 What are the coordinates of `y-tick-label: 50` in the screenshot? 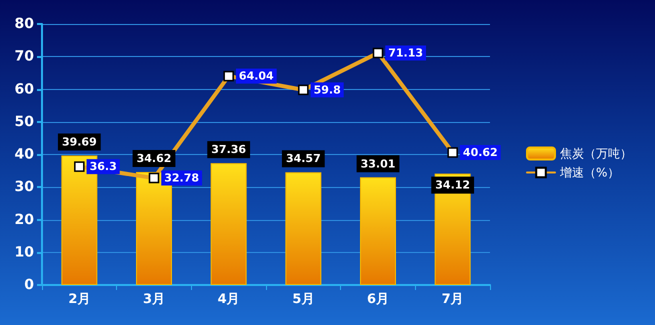 It's located at (24, 122).